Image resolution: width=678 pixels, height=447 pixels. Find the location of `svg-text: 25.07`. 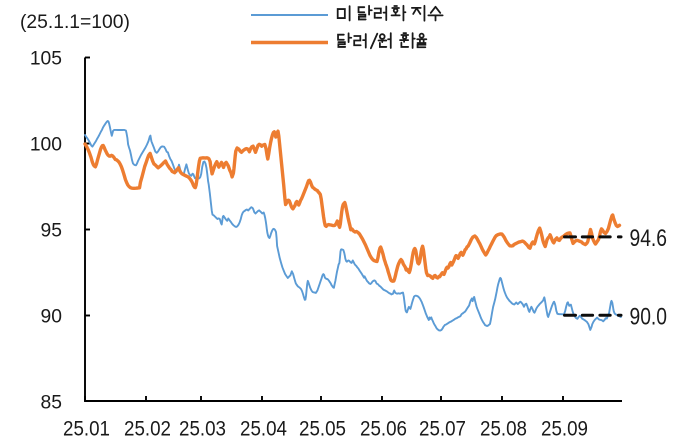

svg-text: 25.07 is located at coordinates (442, 428).